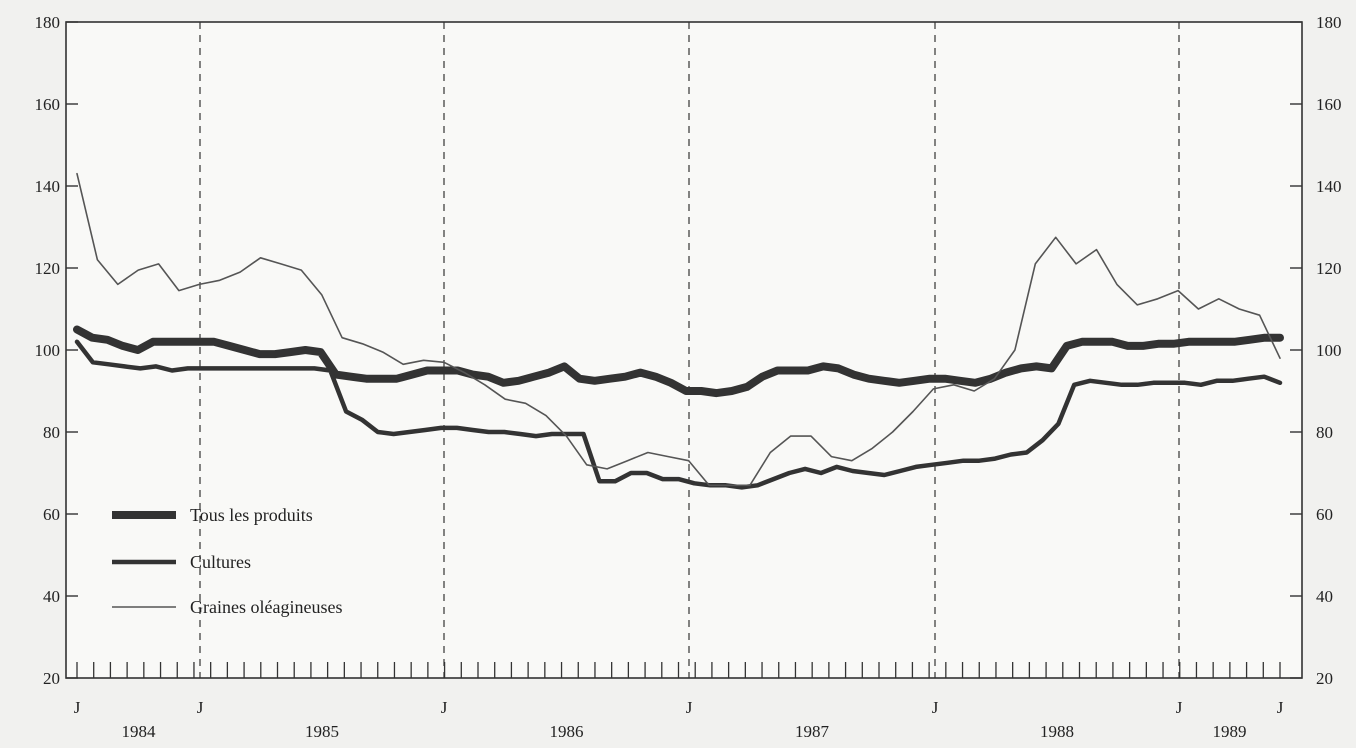 The width and height of the screenshot is (1356, 748). I want to click on y-tick-label-right: 60, so click(1324, 514).